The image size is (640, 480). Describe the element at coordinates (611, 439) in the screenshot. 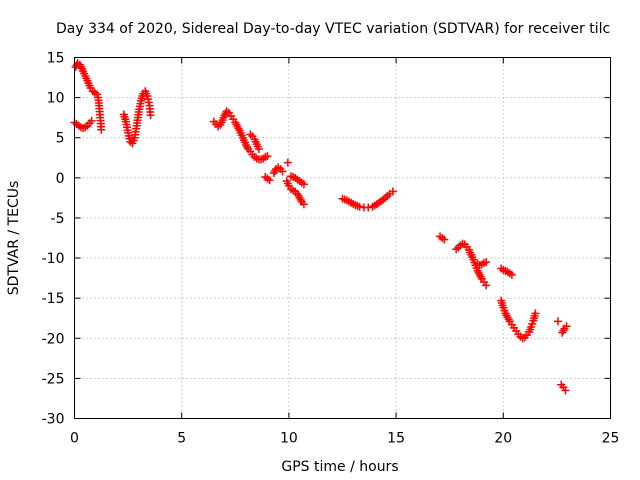

I see `x-tick-label: 25` at that location.